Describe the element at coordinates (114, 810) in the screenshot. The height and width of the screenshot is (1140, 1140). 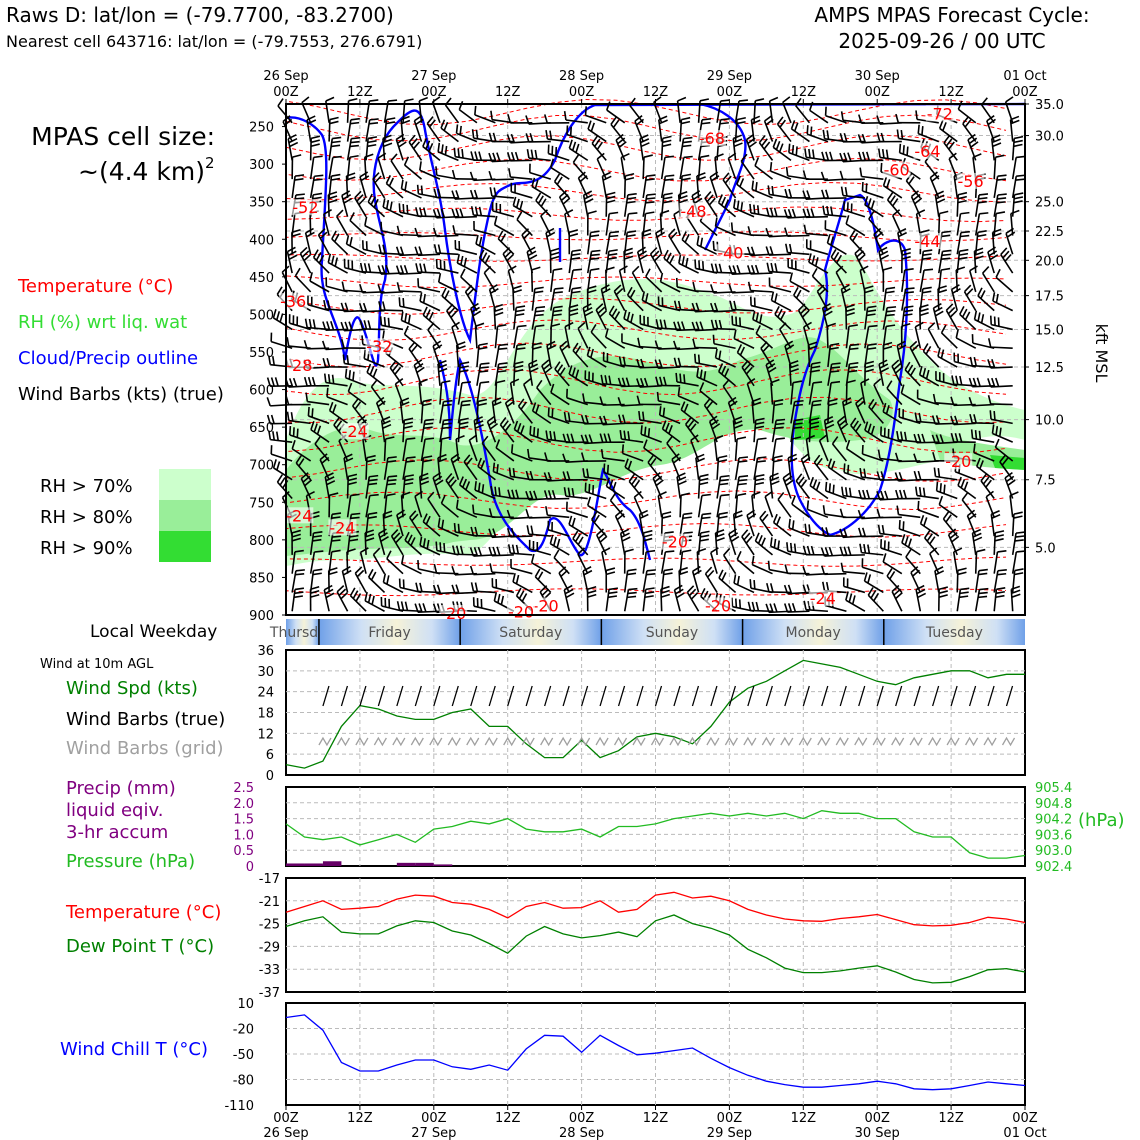
I see `precip-legend-line2: liquid eqiv.` at that location.